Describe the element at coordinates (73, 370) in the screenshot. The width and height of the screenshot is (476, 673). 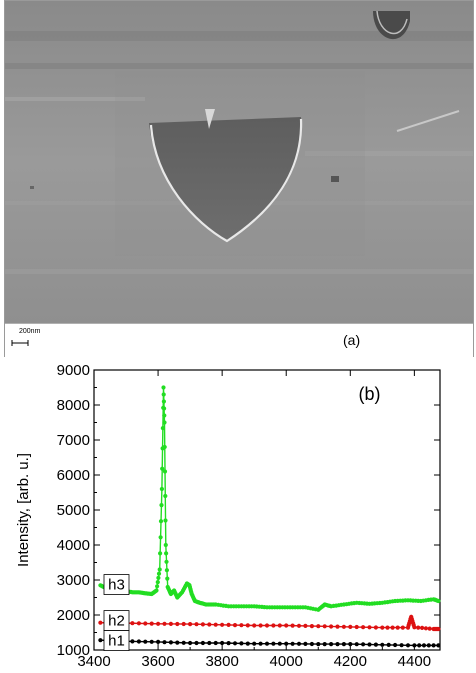
I see `y-tick-label: 9000` at that location.